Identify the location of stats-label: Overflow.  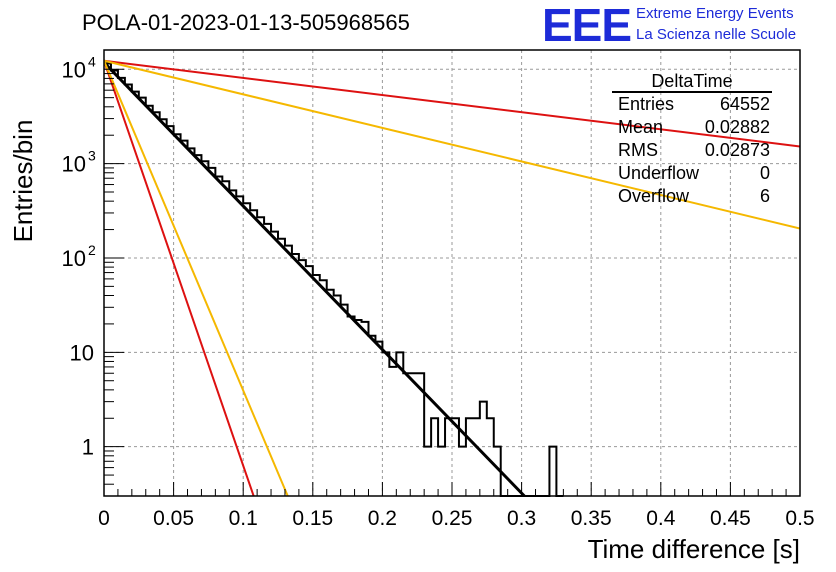
(654, 196).